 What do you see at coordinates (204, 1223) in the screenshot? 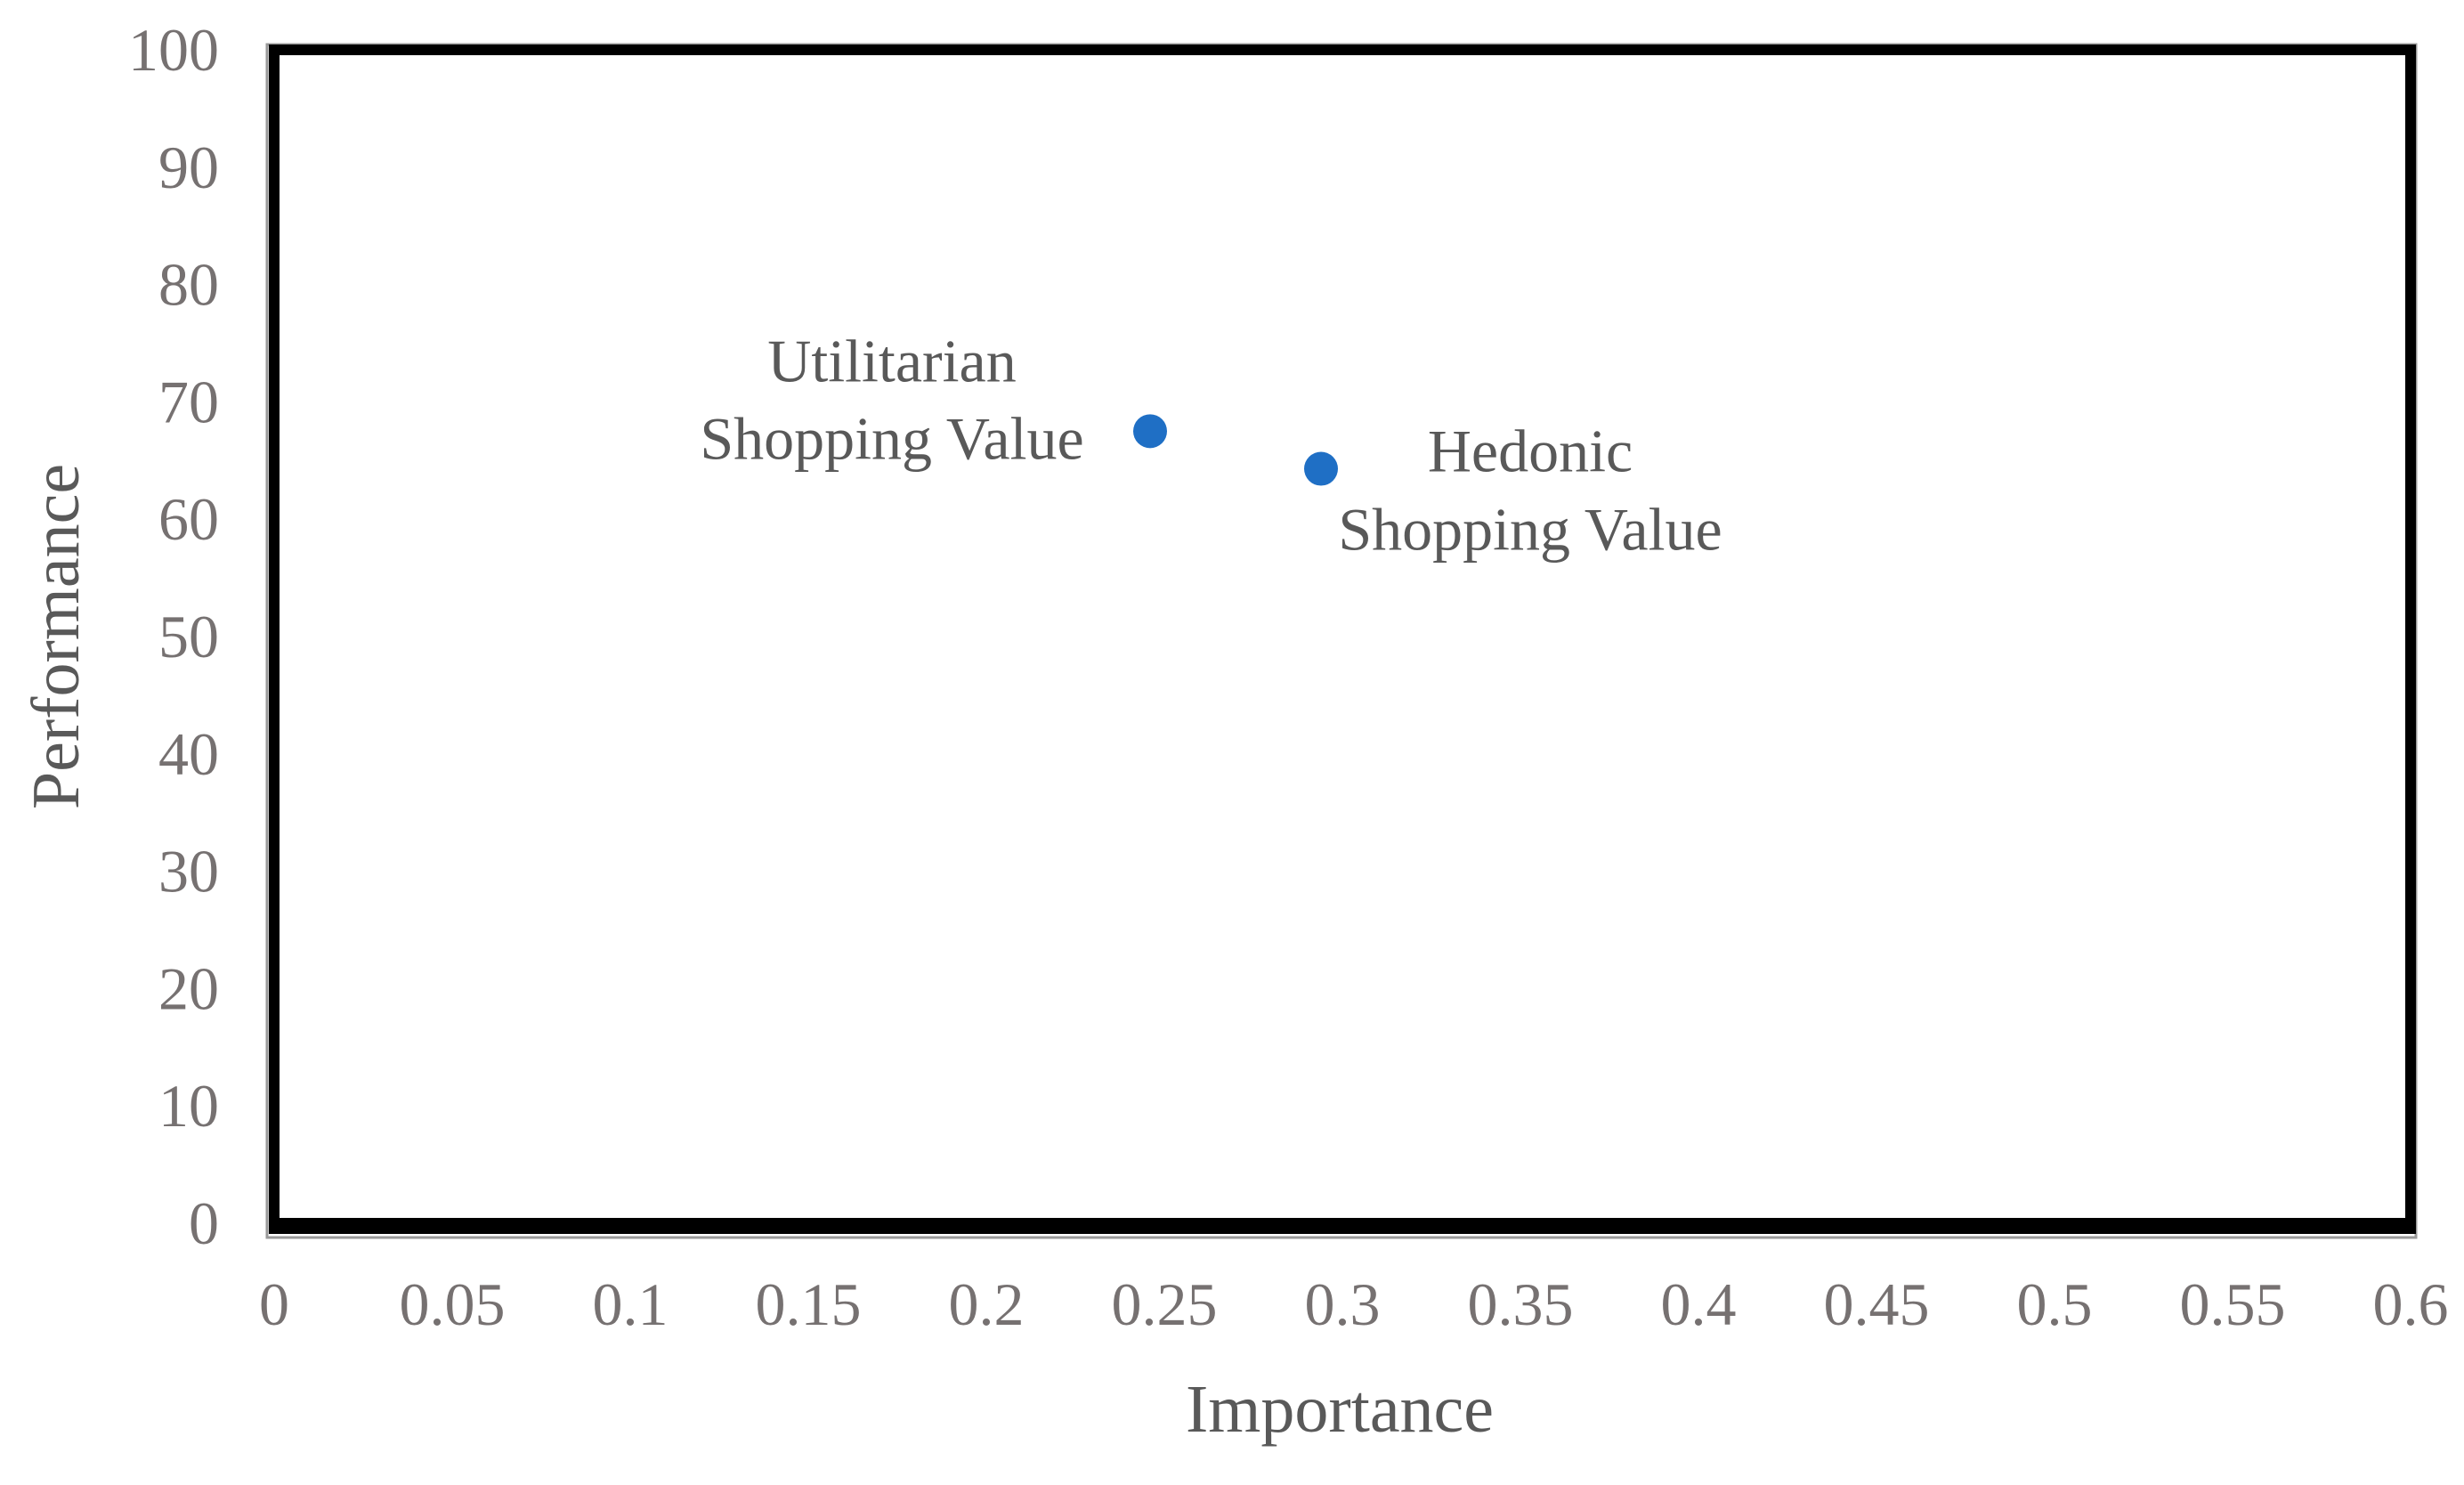
I see `y-tick-label: 0` at bounding box center [204, 1223].